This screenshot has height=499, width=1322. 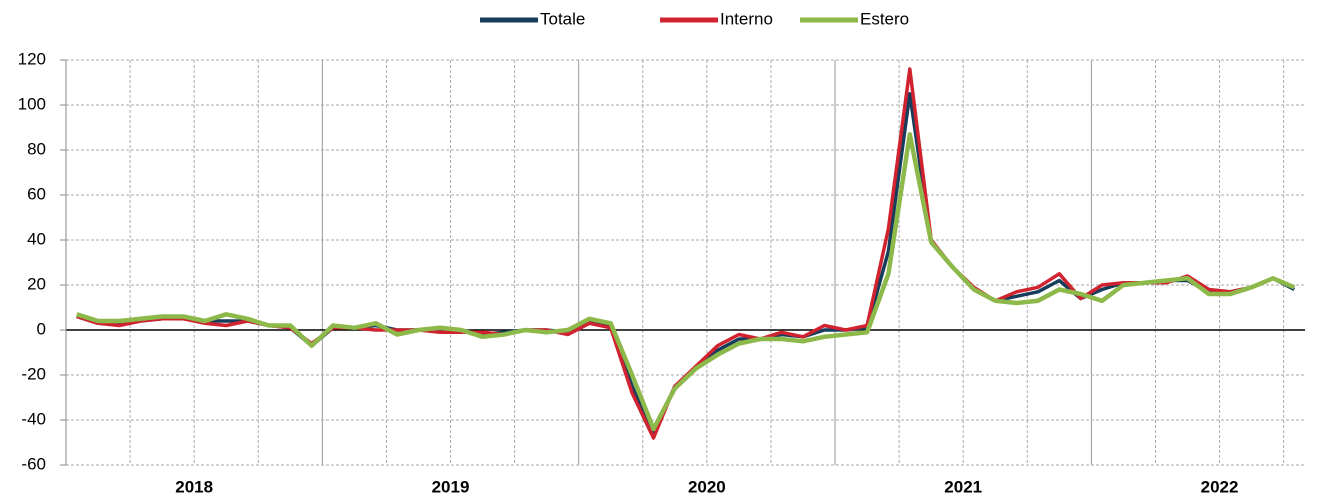 What do you see at coordinates (746, 18) in the screenshot?
I see `legend-label: Interno` at bounding box center [746, 18].